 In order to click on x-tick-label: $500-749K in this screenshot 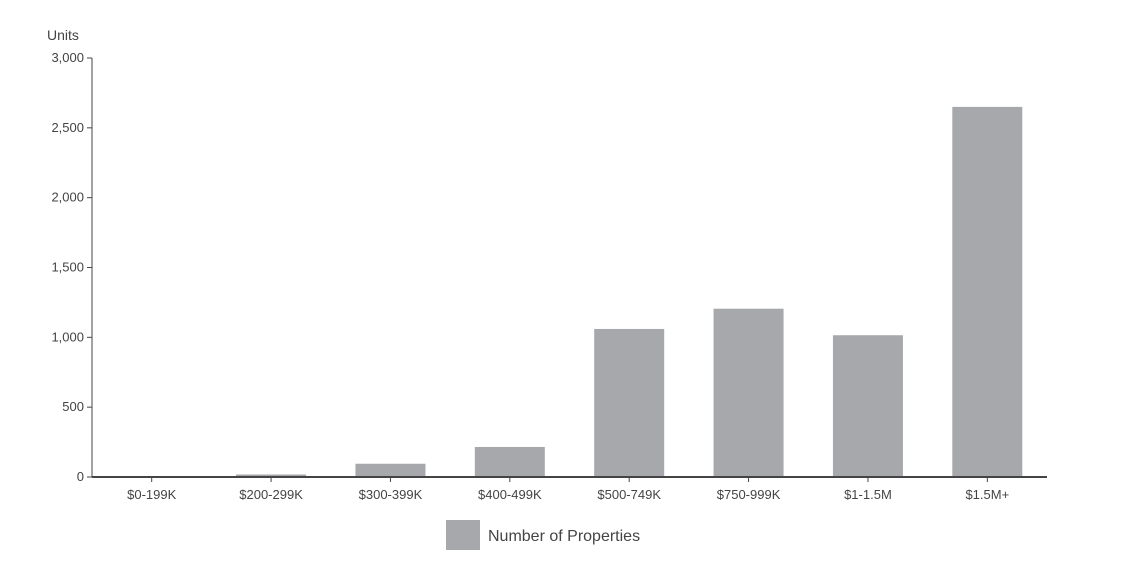, I will do `click(629, 494)`.